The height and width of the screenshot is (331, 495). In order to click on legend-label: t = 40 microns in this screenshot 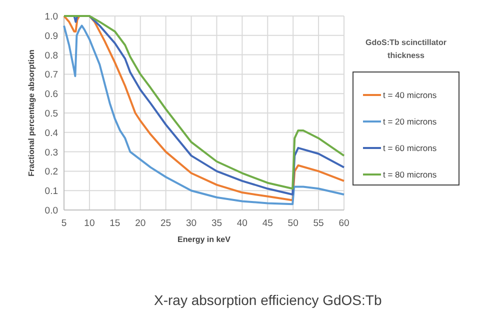, I will do `click(410, 95)`.